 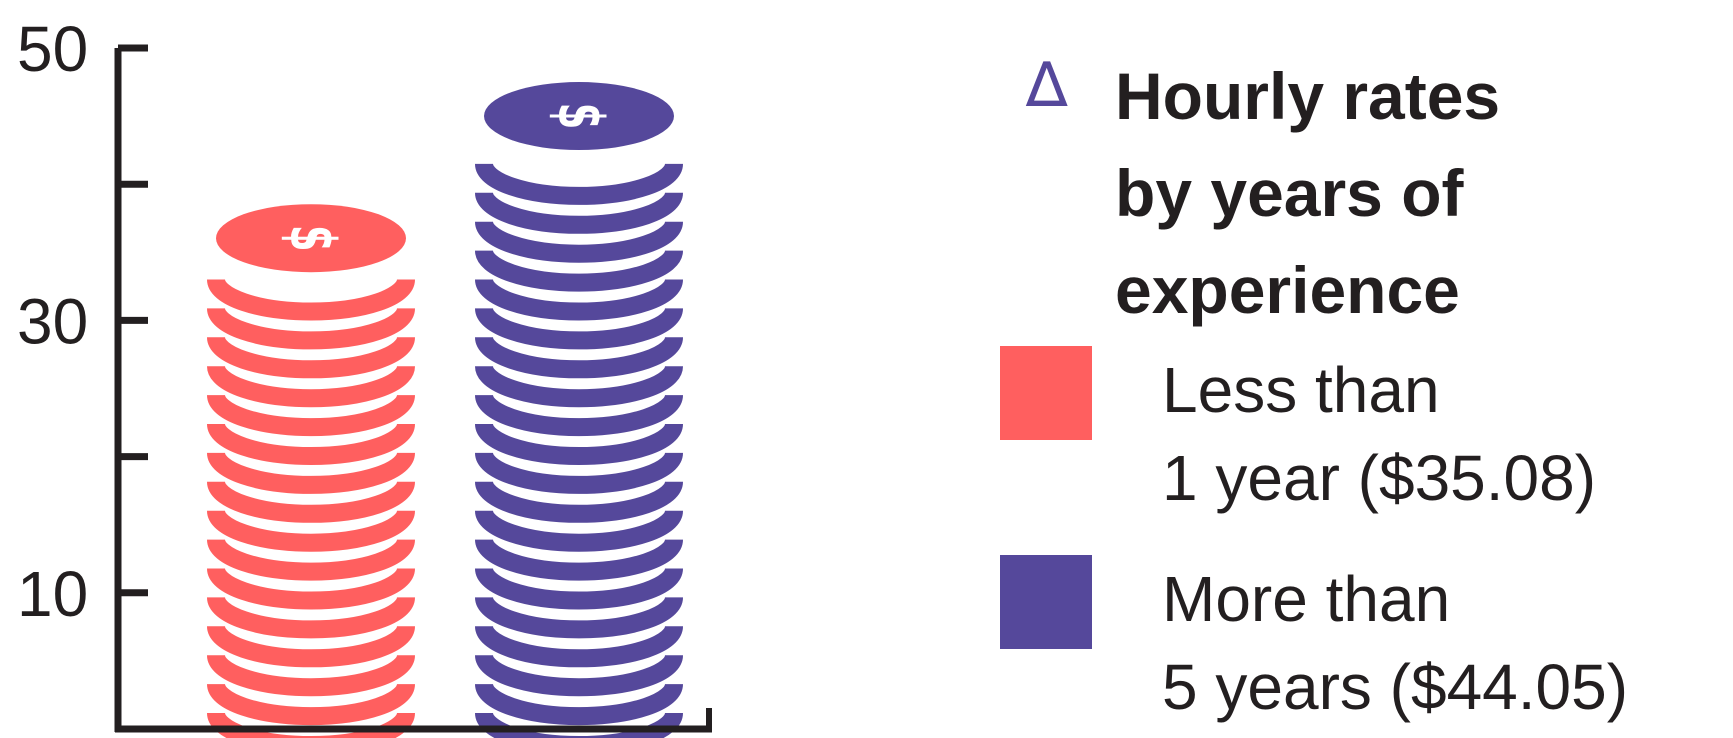 What do you see at coordinates (1289, 193) in the screenshot?
I see `chart-title-line: by years of` at bounding box center [1289, 193].